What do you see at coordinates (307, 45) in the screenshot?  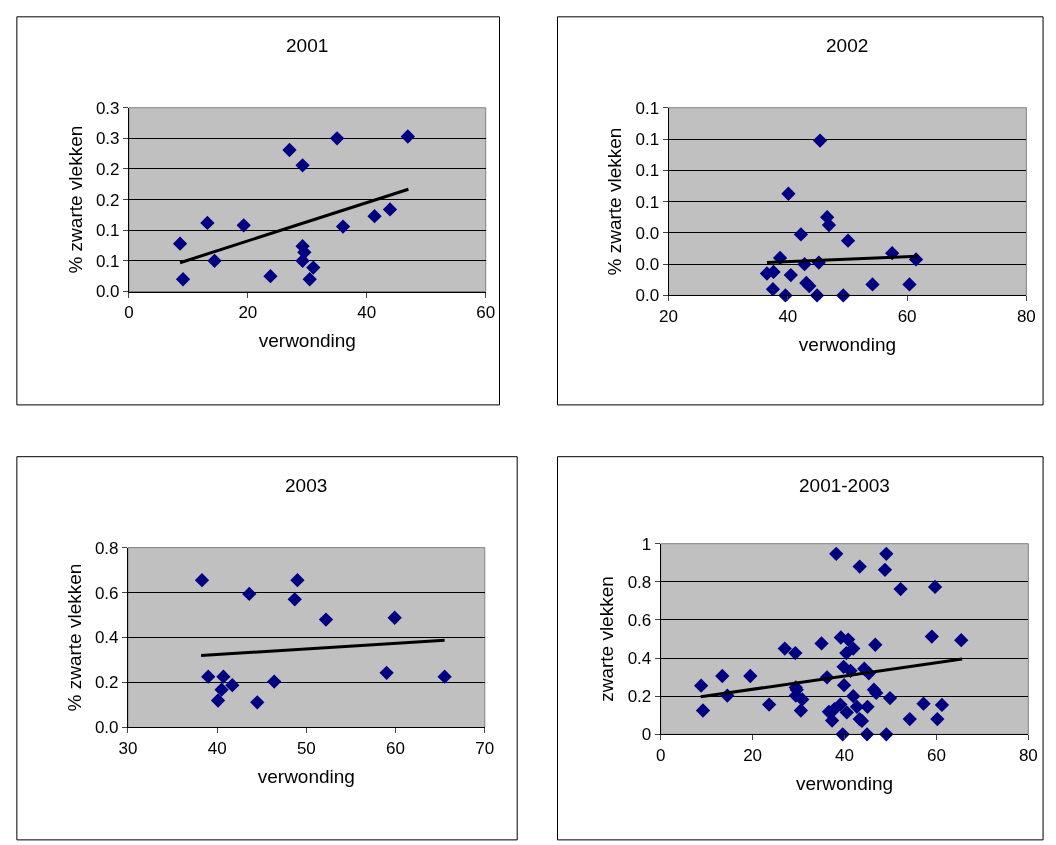 I see `chart-title: 2001` at bounding box center [307, 45].